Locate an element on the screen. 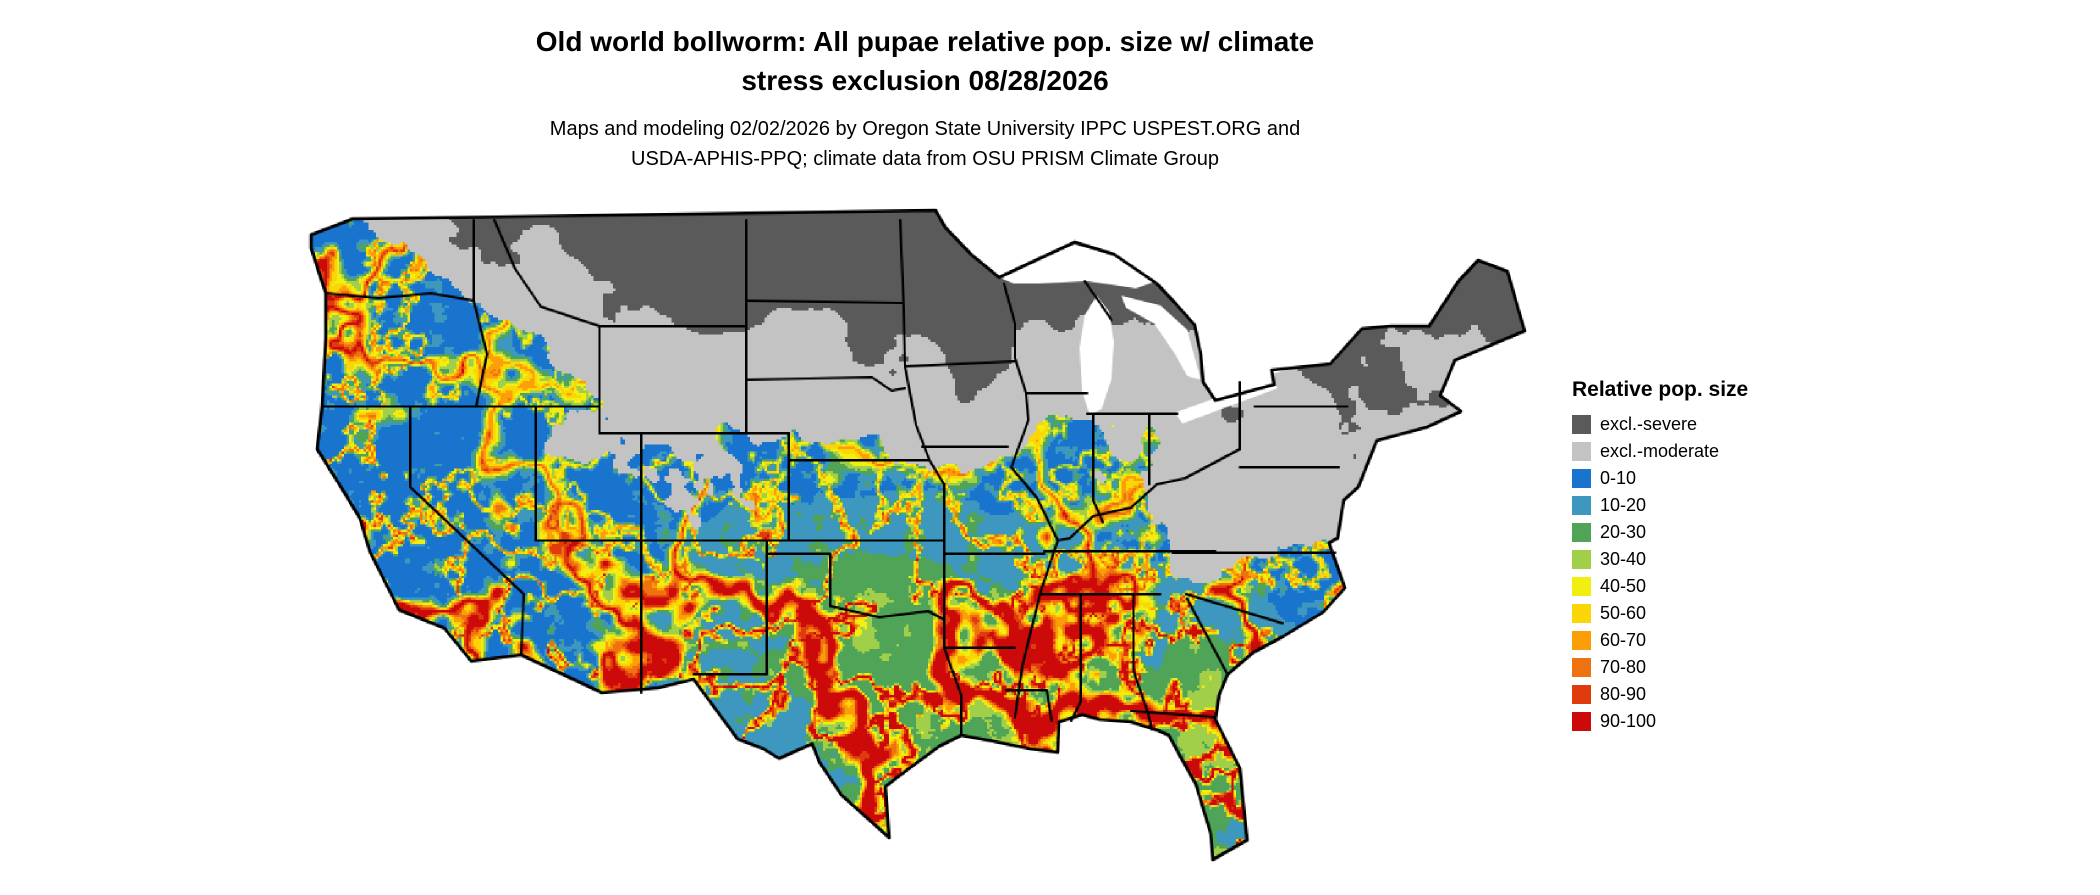 This screenshot has width=2100, height=895. legend-label: 20-30 is located at coordinates (1623, 532).